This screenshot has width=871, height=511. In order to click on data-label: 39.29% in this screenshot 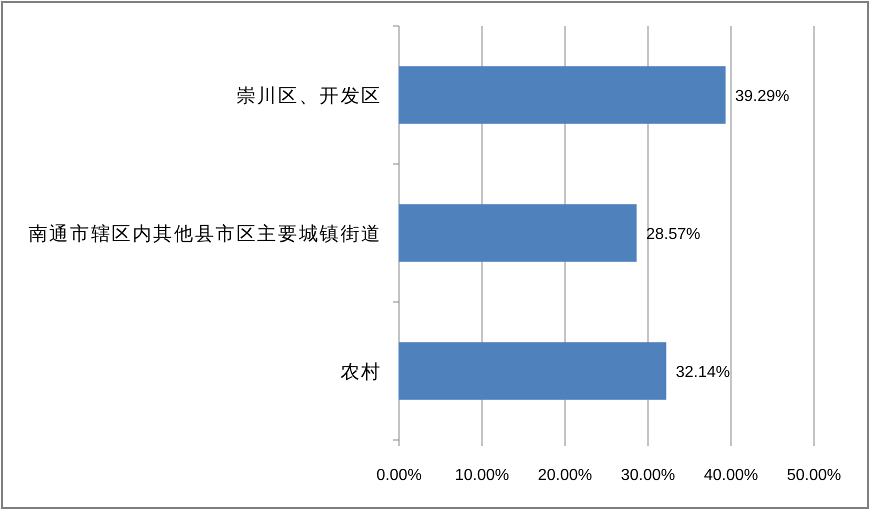, I will do `click(762, 96)`.